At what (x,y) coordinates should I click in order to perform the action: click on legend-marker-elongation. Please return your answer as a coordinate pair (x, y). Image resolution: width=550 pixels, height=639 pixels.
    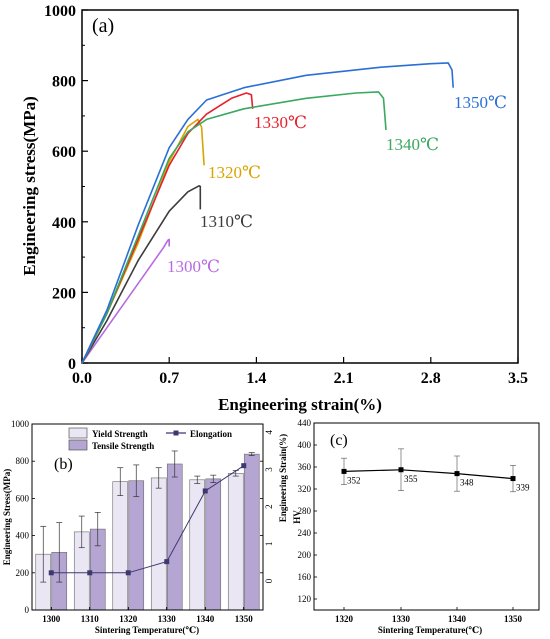
    Looking at the image, I should click on (176, 433).